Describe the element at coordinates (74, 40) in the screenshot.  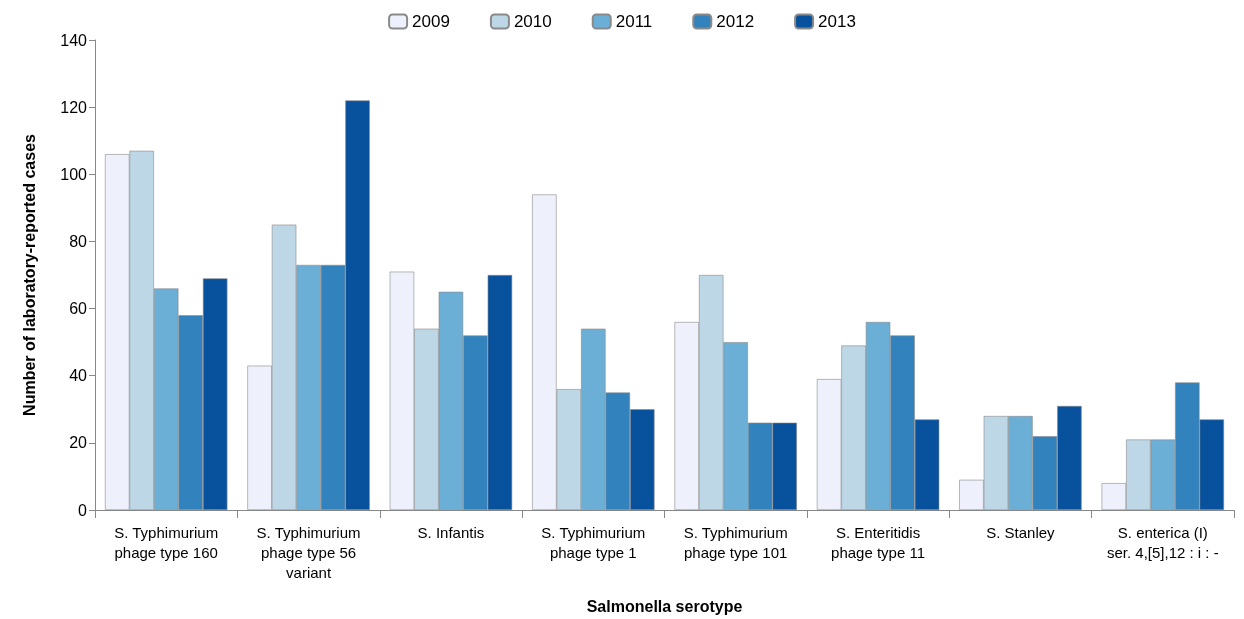
I see `y-tick-label: 140` at that location.